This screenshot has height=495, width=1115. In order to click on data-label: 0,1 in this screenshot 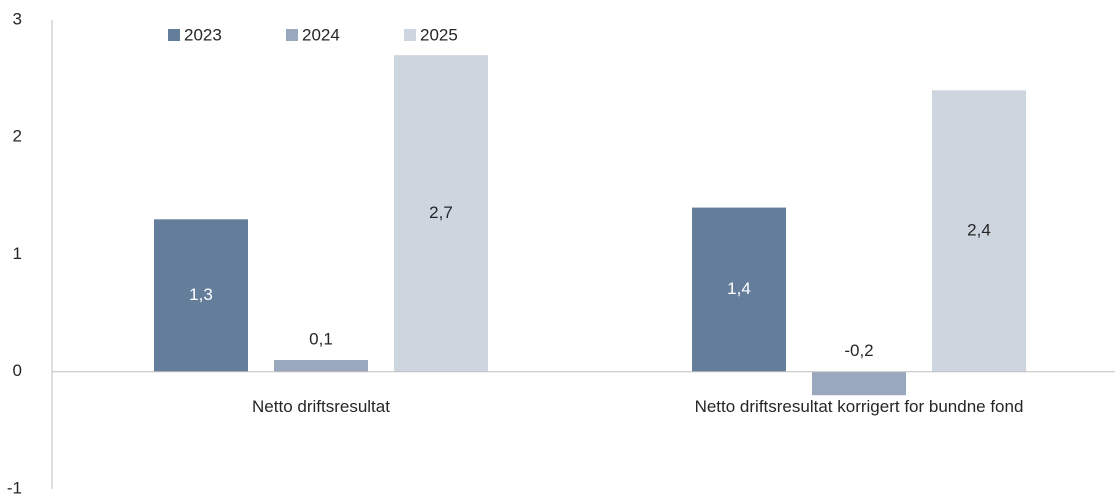, I will do `click(321, 339)`.